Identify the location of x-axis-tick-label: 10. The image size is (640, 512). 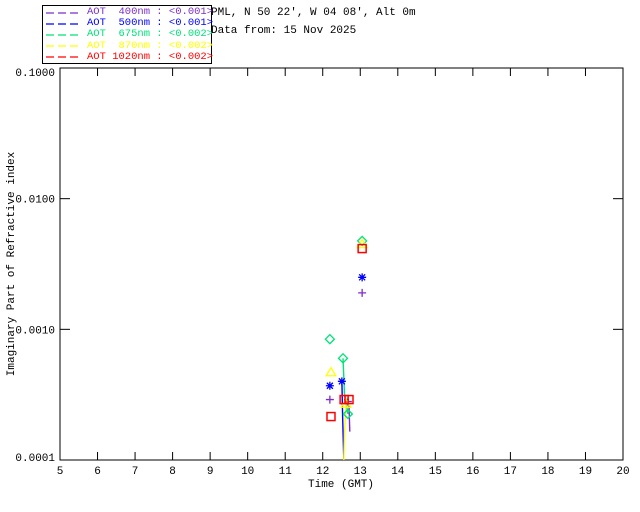
(247, 472).